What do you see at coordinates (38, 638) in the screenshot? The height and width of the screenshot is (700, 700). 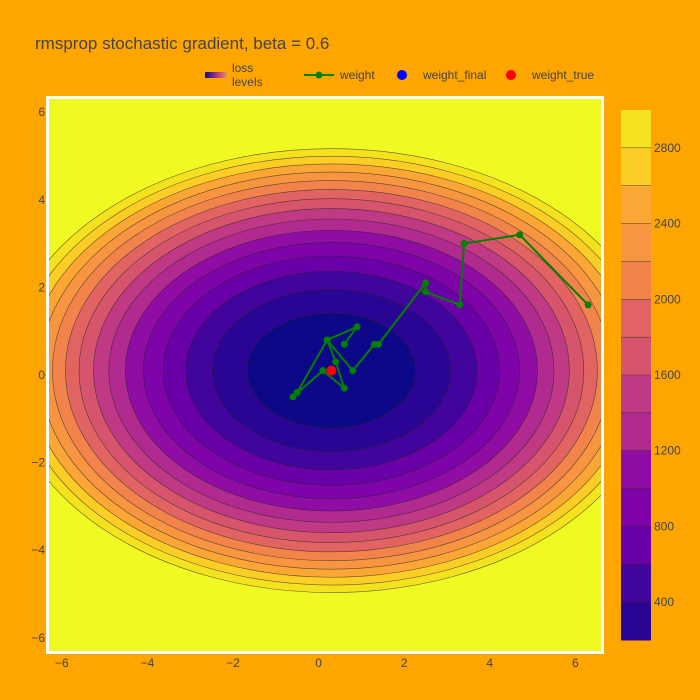 I see `y-tick-label: −6` at bounding box center [38, 638].